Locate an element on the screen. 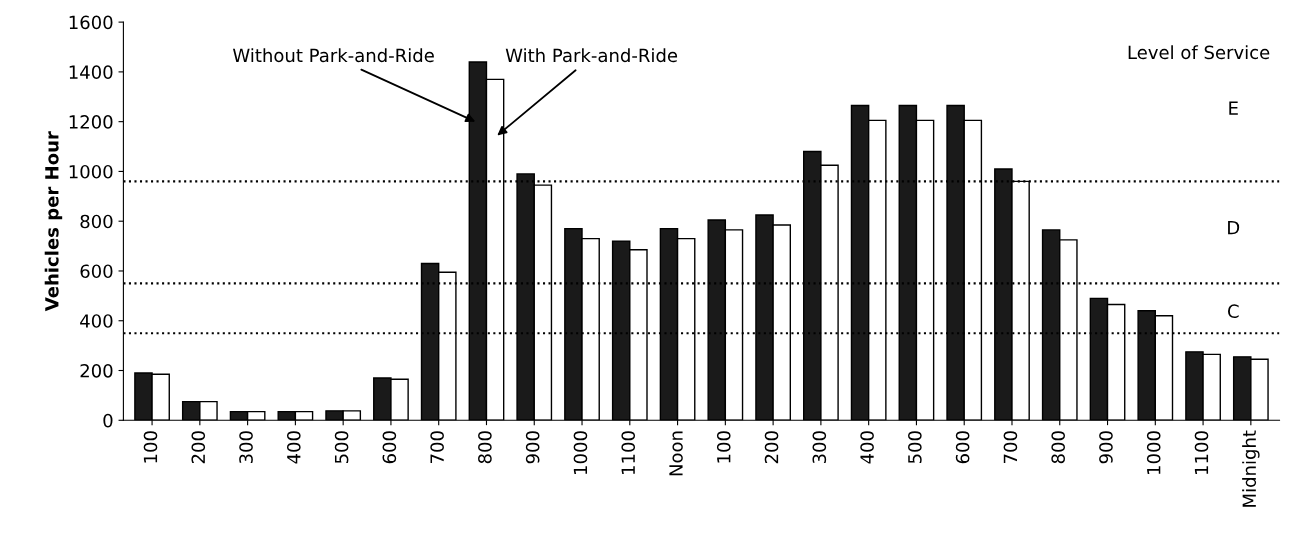  annotation: C is located at coordinates (1233, 311).